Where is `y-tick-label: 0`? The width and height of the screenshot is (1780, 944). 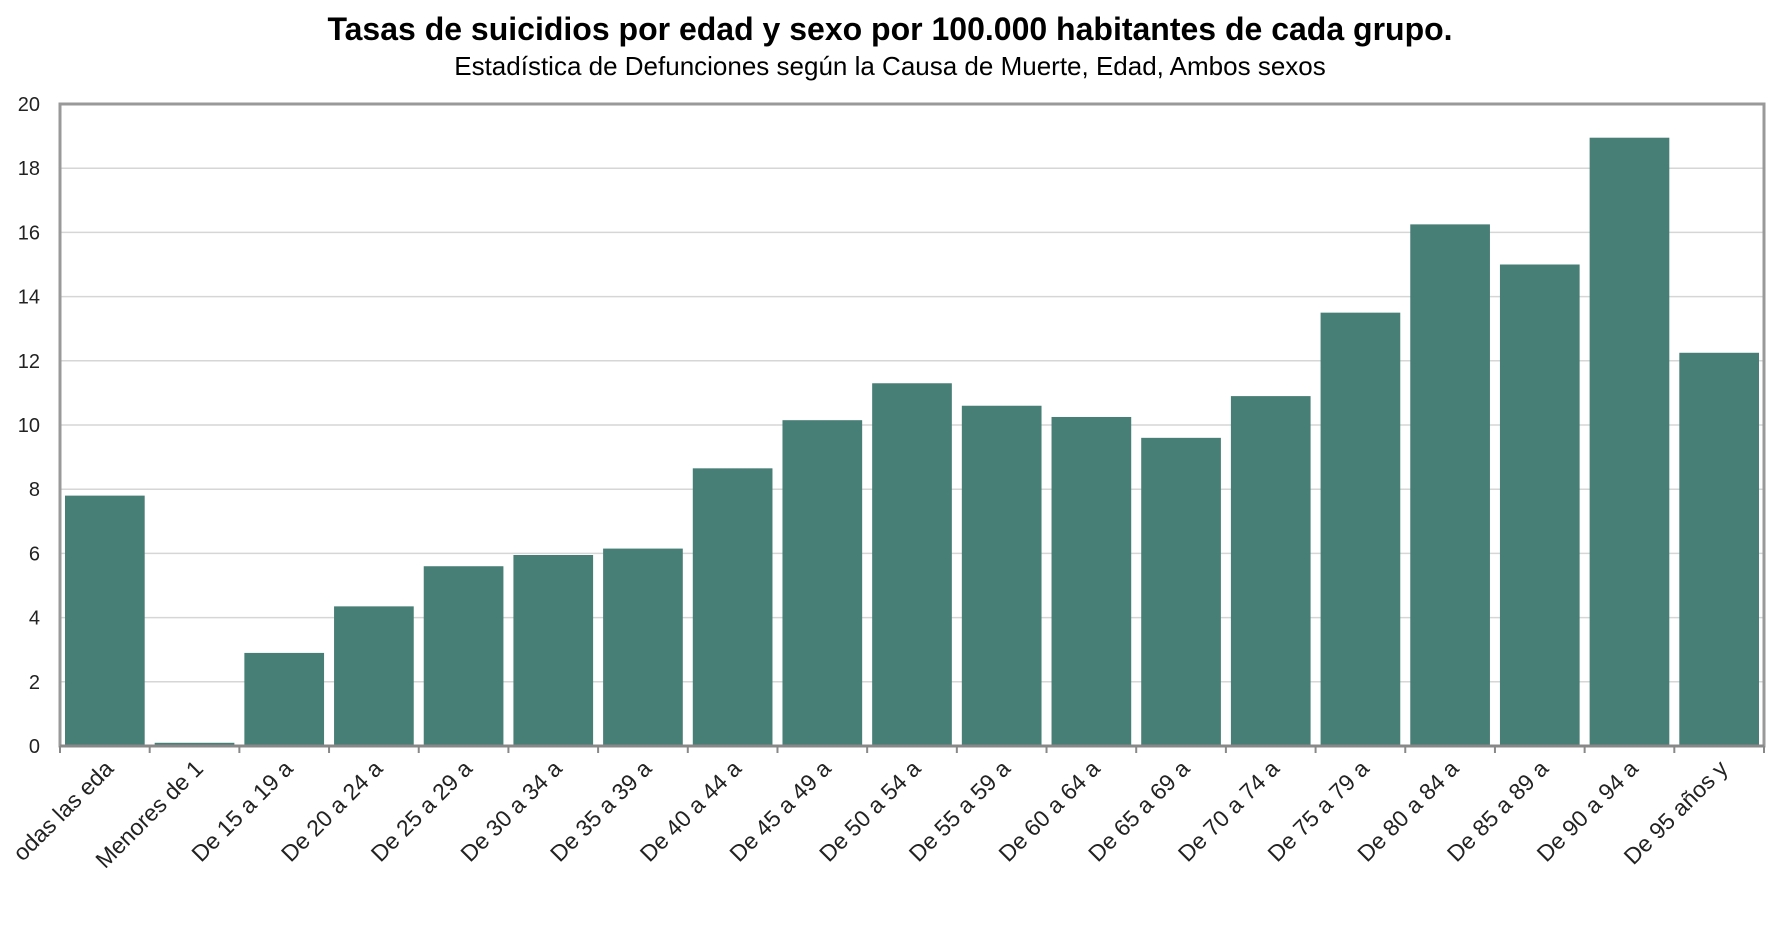
y-tick-label: 0 is located at coordinates (34, 747).